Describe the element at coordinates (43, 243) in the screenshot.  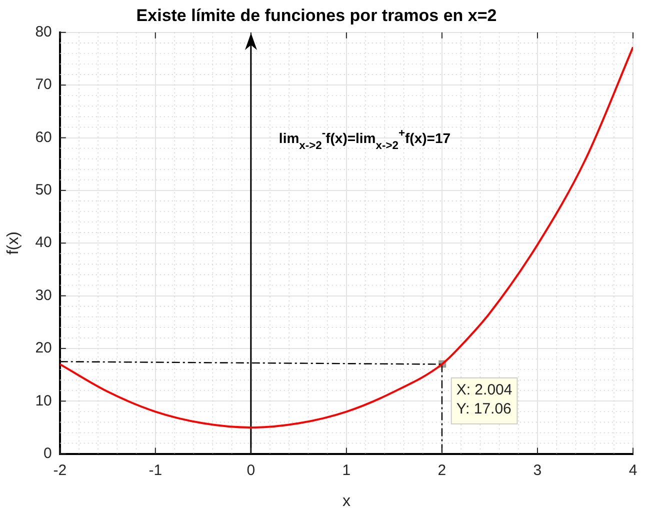
I see `y-tick-label: 40` at that location.